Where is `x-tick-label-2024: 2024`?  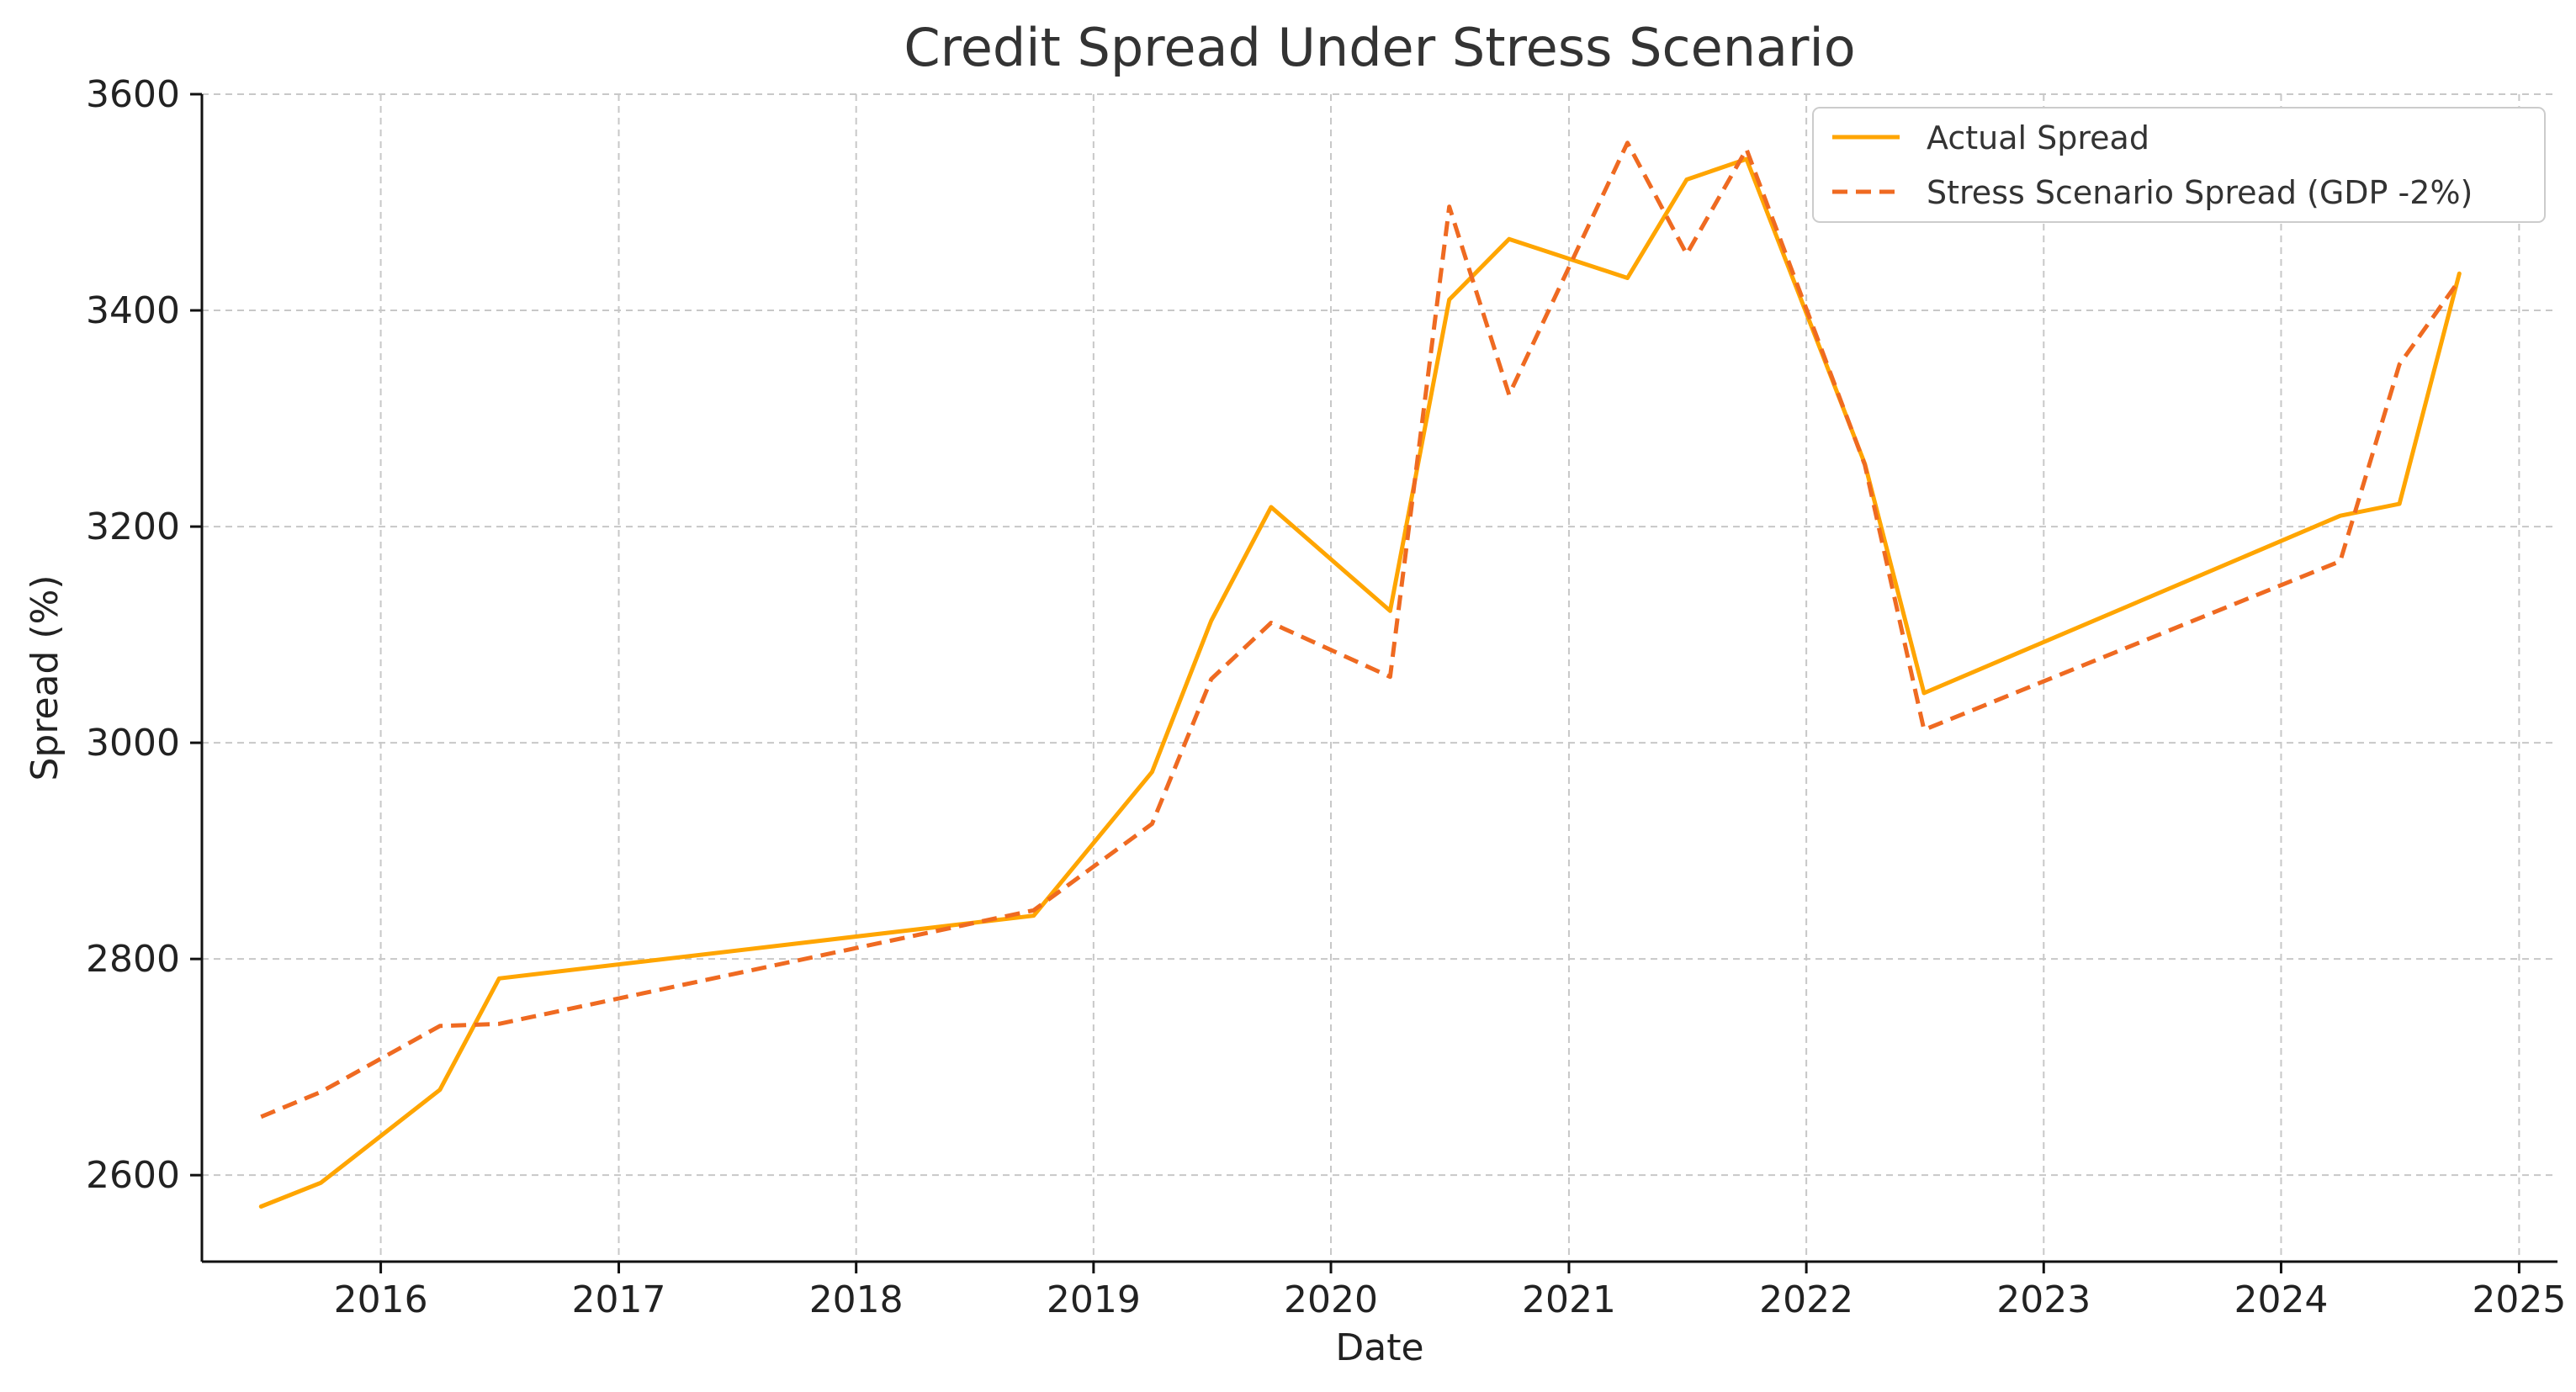
x-tick-label-2024: 2024 is located at coordinates (2281, 1299).